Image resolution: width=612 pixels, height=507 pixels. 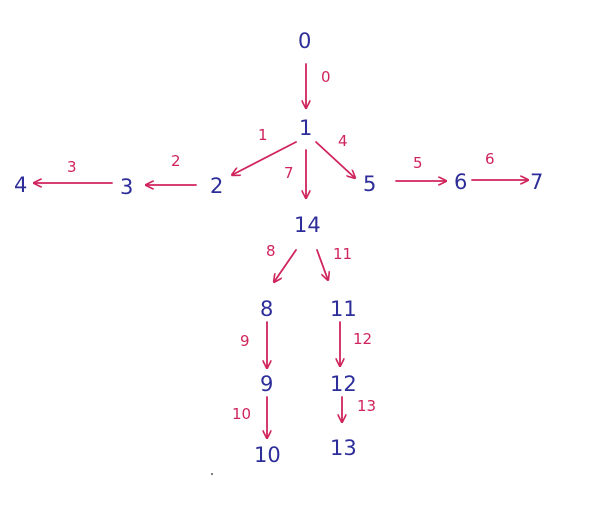 I want to click on edge-label-6: 6, so click(x=490, y=159).